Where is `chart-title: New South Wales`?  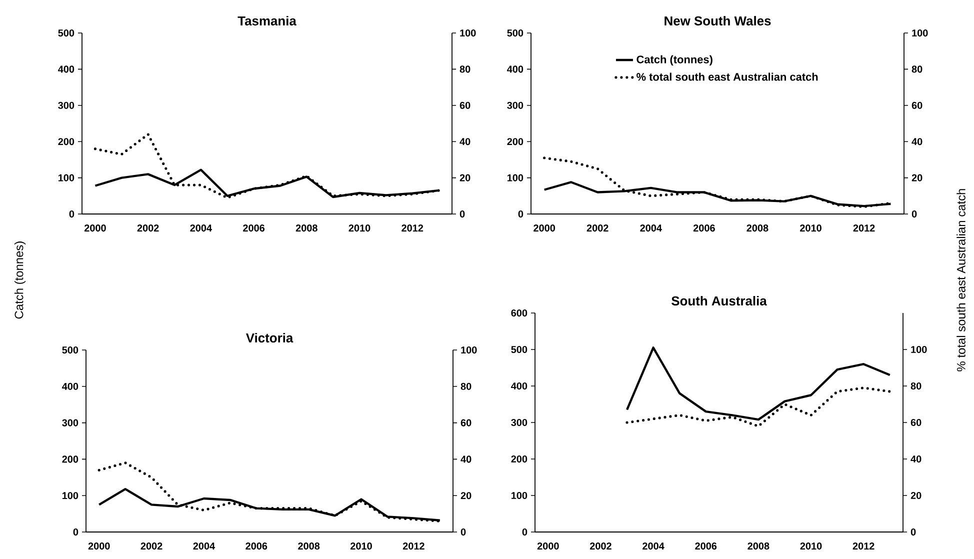 chart-title: New South Wales is located at coordinates (717, 21).